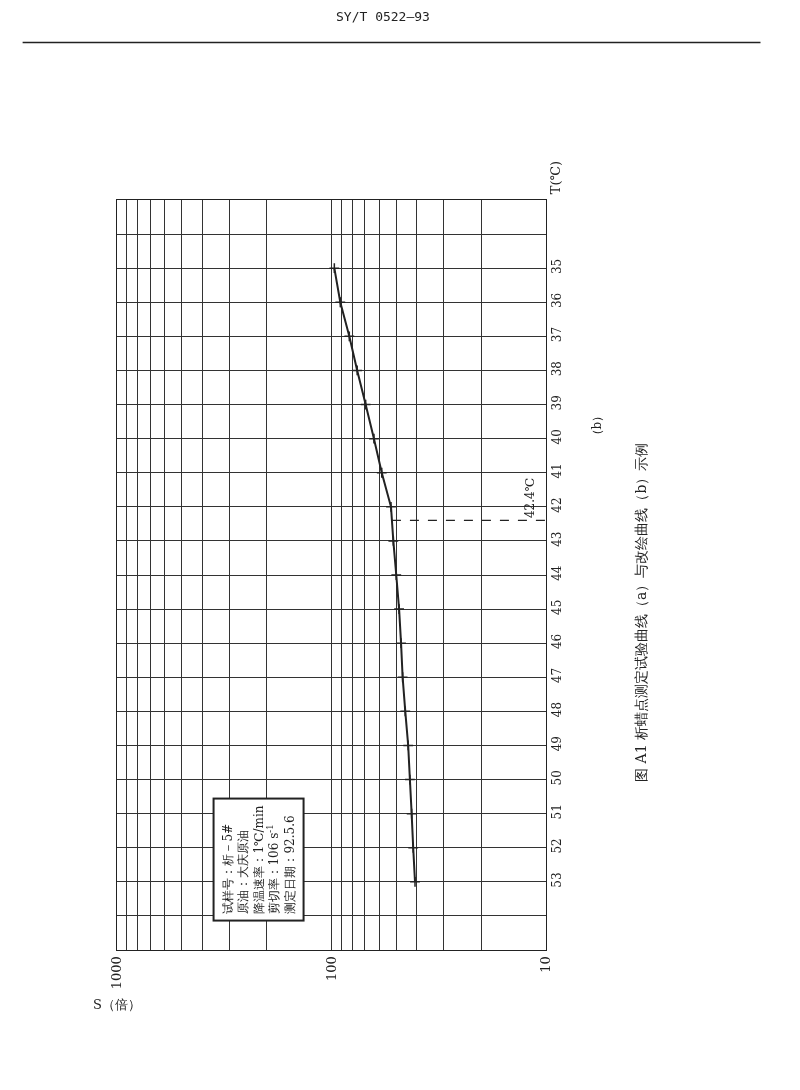  What do you see at coordinates (557, 505) in the screenshot?
I see `y-tick-label: 42` at bounding box center [557, 505].